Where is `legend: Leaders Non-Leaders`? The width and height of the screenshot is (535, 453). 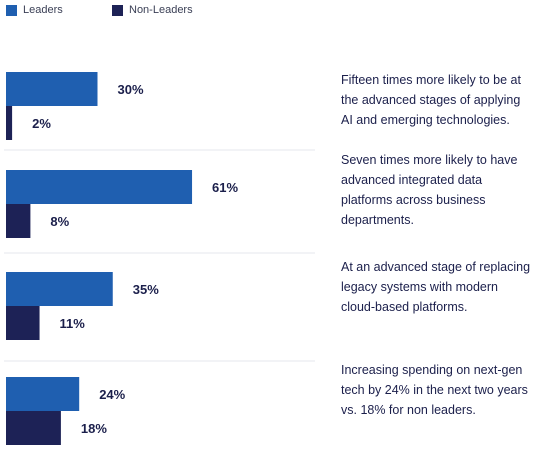 legend: Leaders Non-Leaders is located at coordinates (267, 10).